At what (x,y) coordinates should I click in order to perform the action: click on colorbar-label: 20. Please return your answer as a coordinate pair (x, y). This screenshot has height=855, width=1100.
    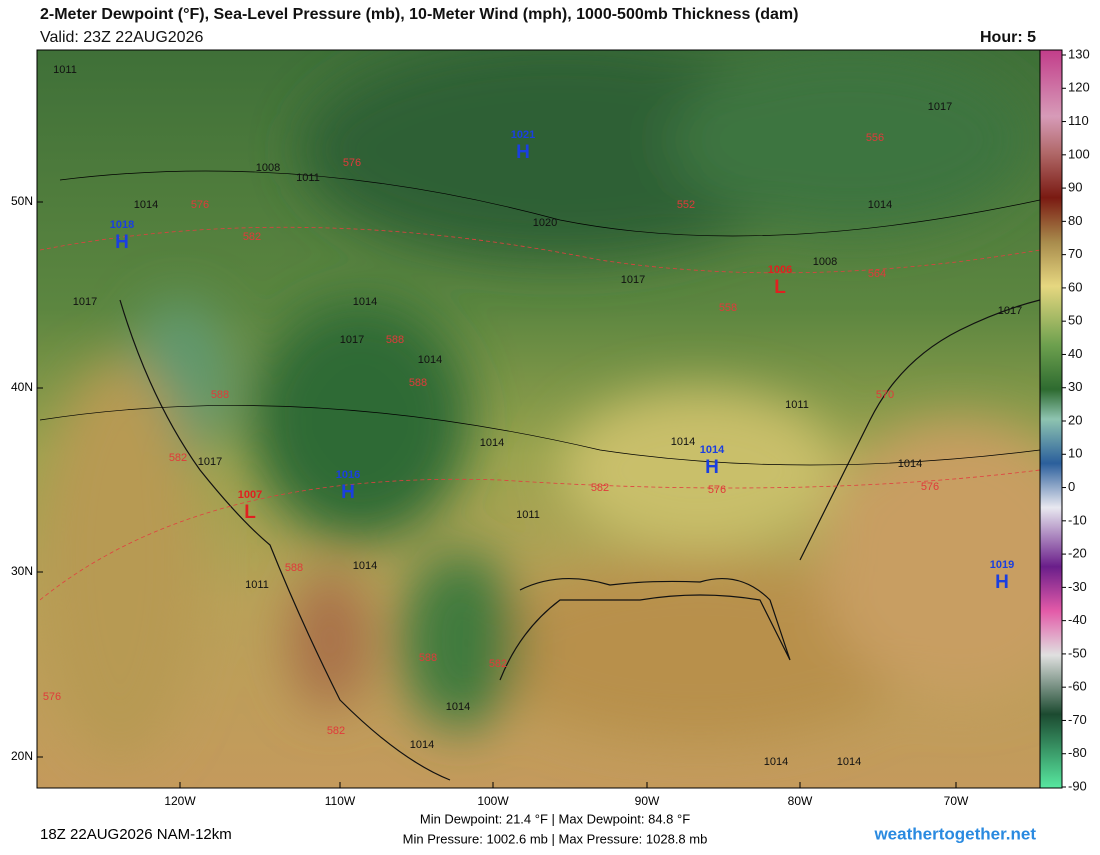
    Looking at the image, I should click on (1075, 419).